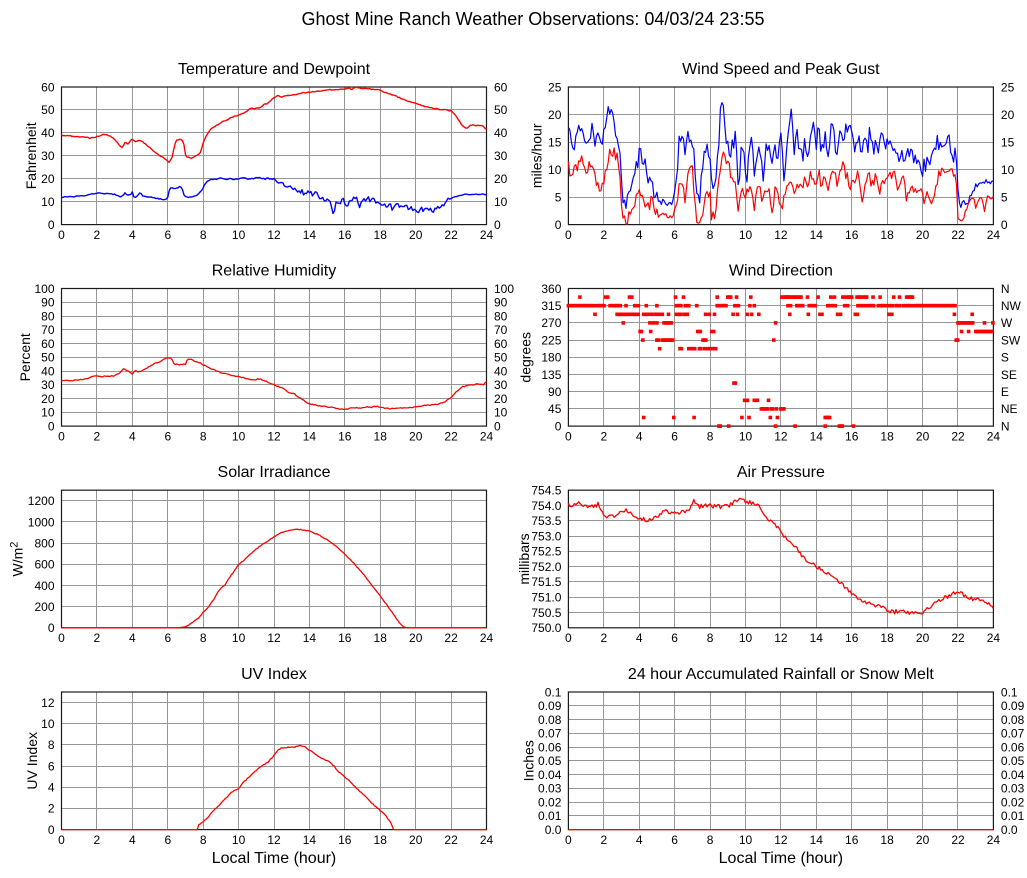  I want to click on svg-text: 80, so click(48, 316).